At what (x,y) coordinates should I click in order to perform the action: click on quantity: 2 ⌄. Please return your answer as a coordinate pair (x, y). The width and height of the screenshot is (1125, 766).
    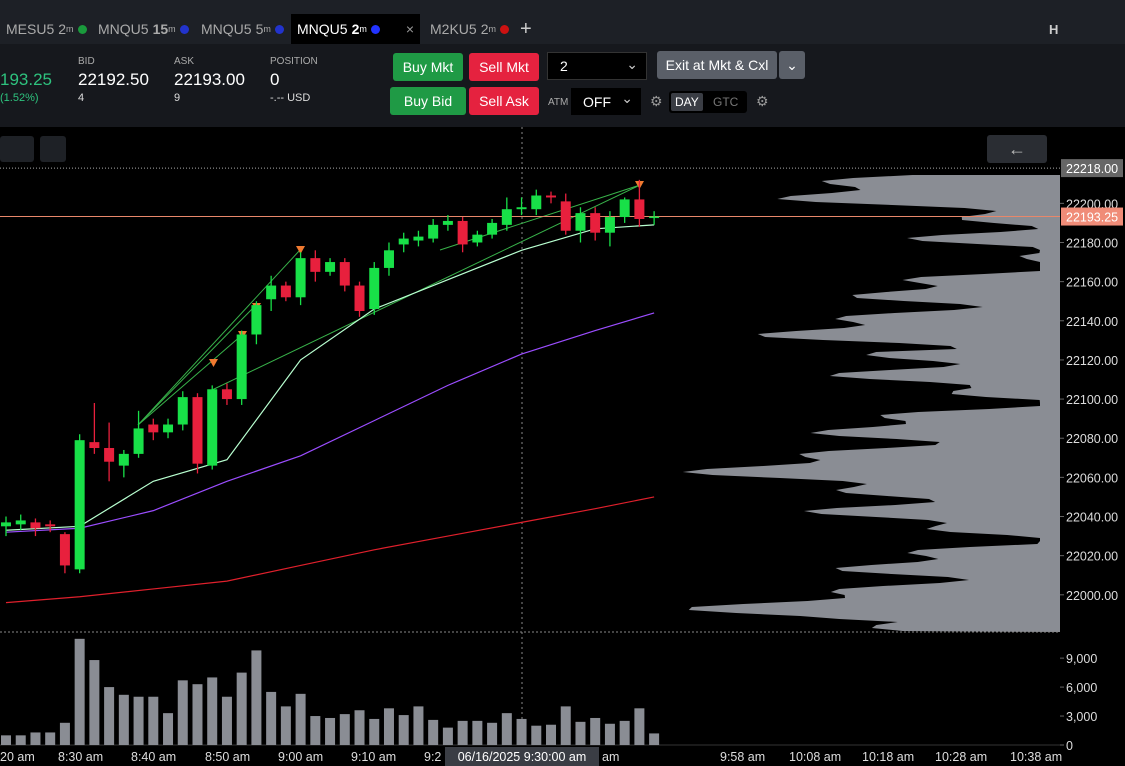
    Looking at the image, I should click on (597, 66).